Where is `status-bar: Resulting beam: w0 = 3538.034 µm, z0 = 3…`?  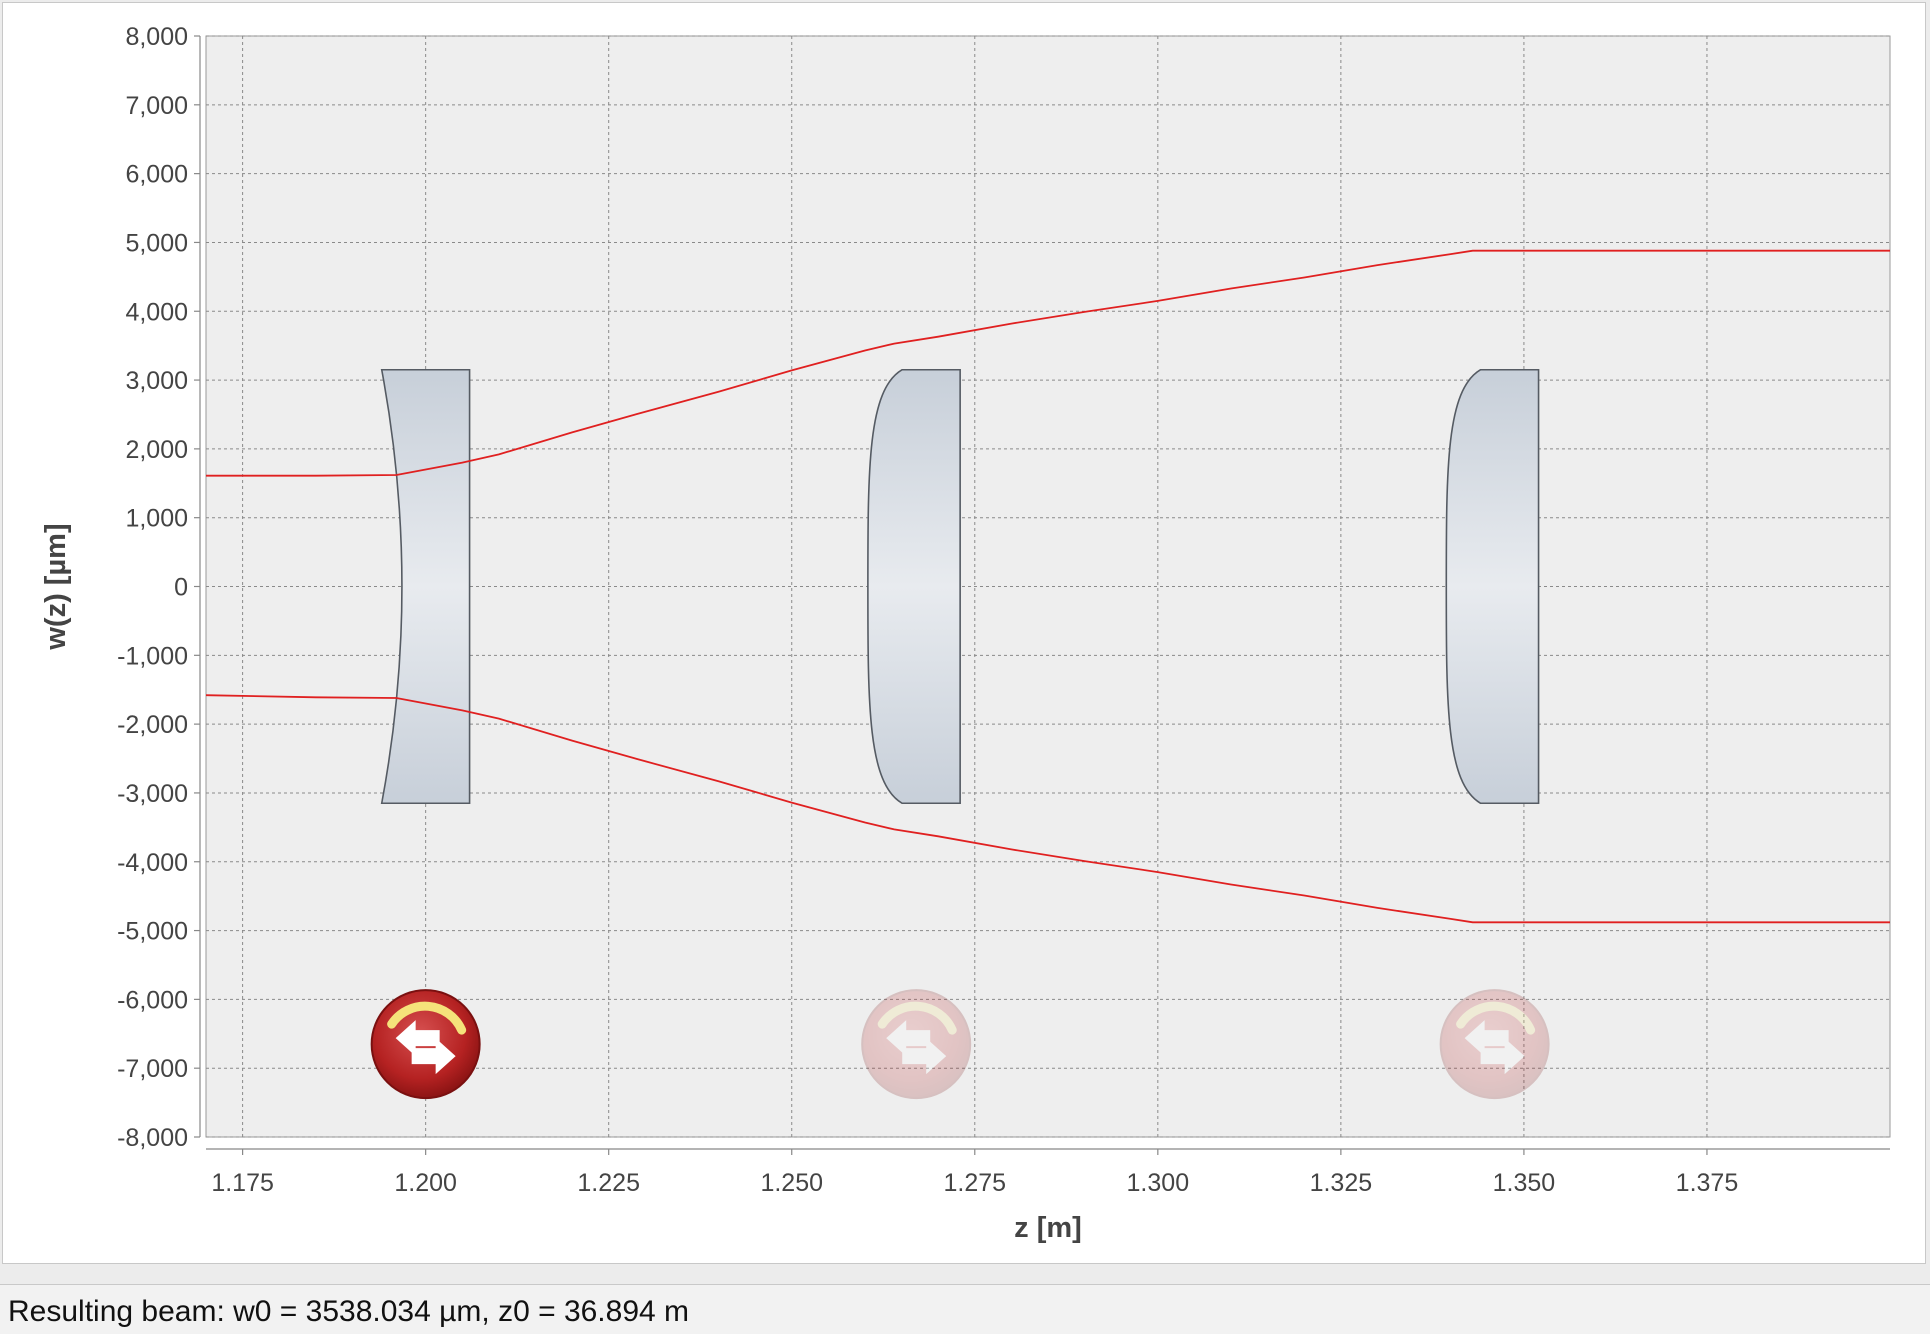 status-bar: Resulting beam: w0 = 3538.034 µm, z0 = 3… is located at coordinates (965, 1309).